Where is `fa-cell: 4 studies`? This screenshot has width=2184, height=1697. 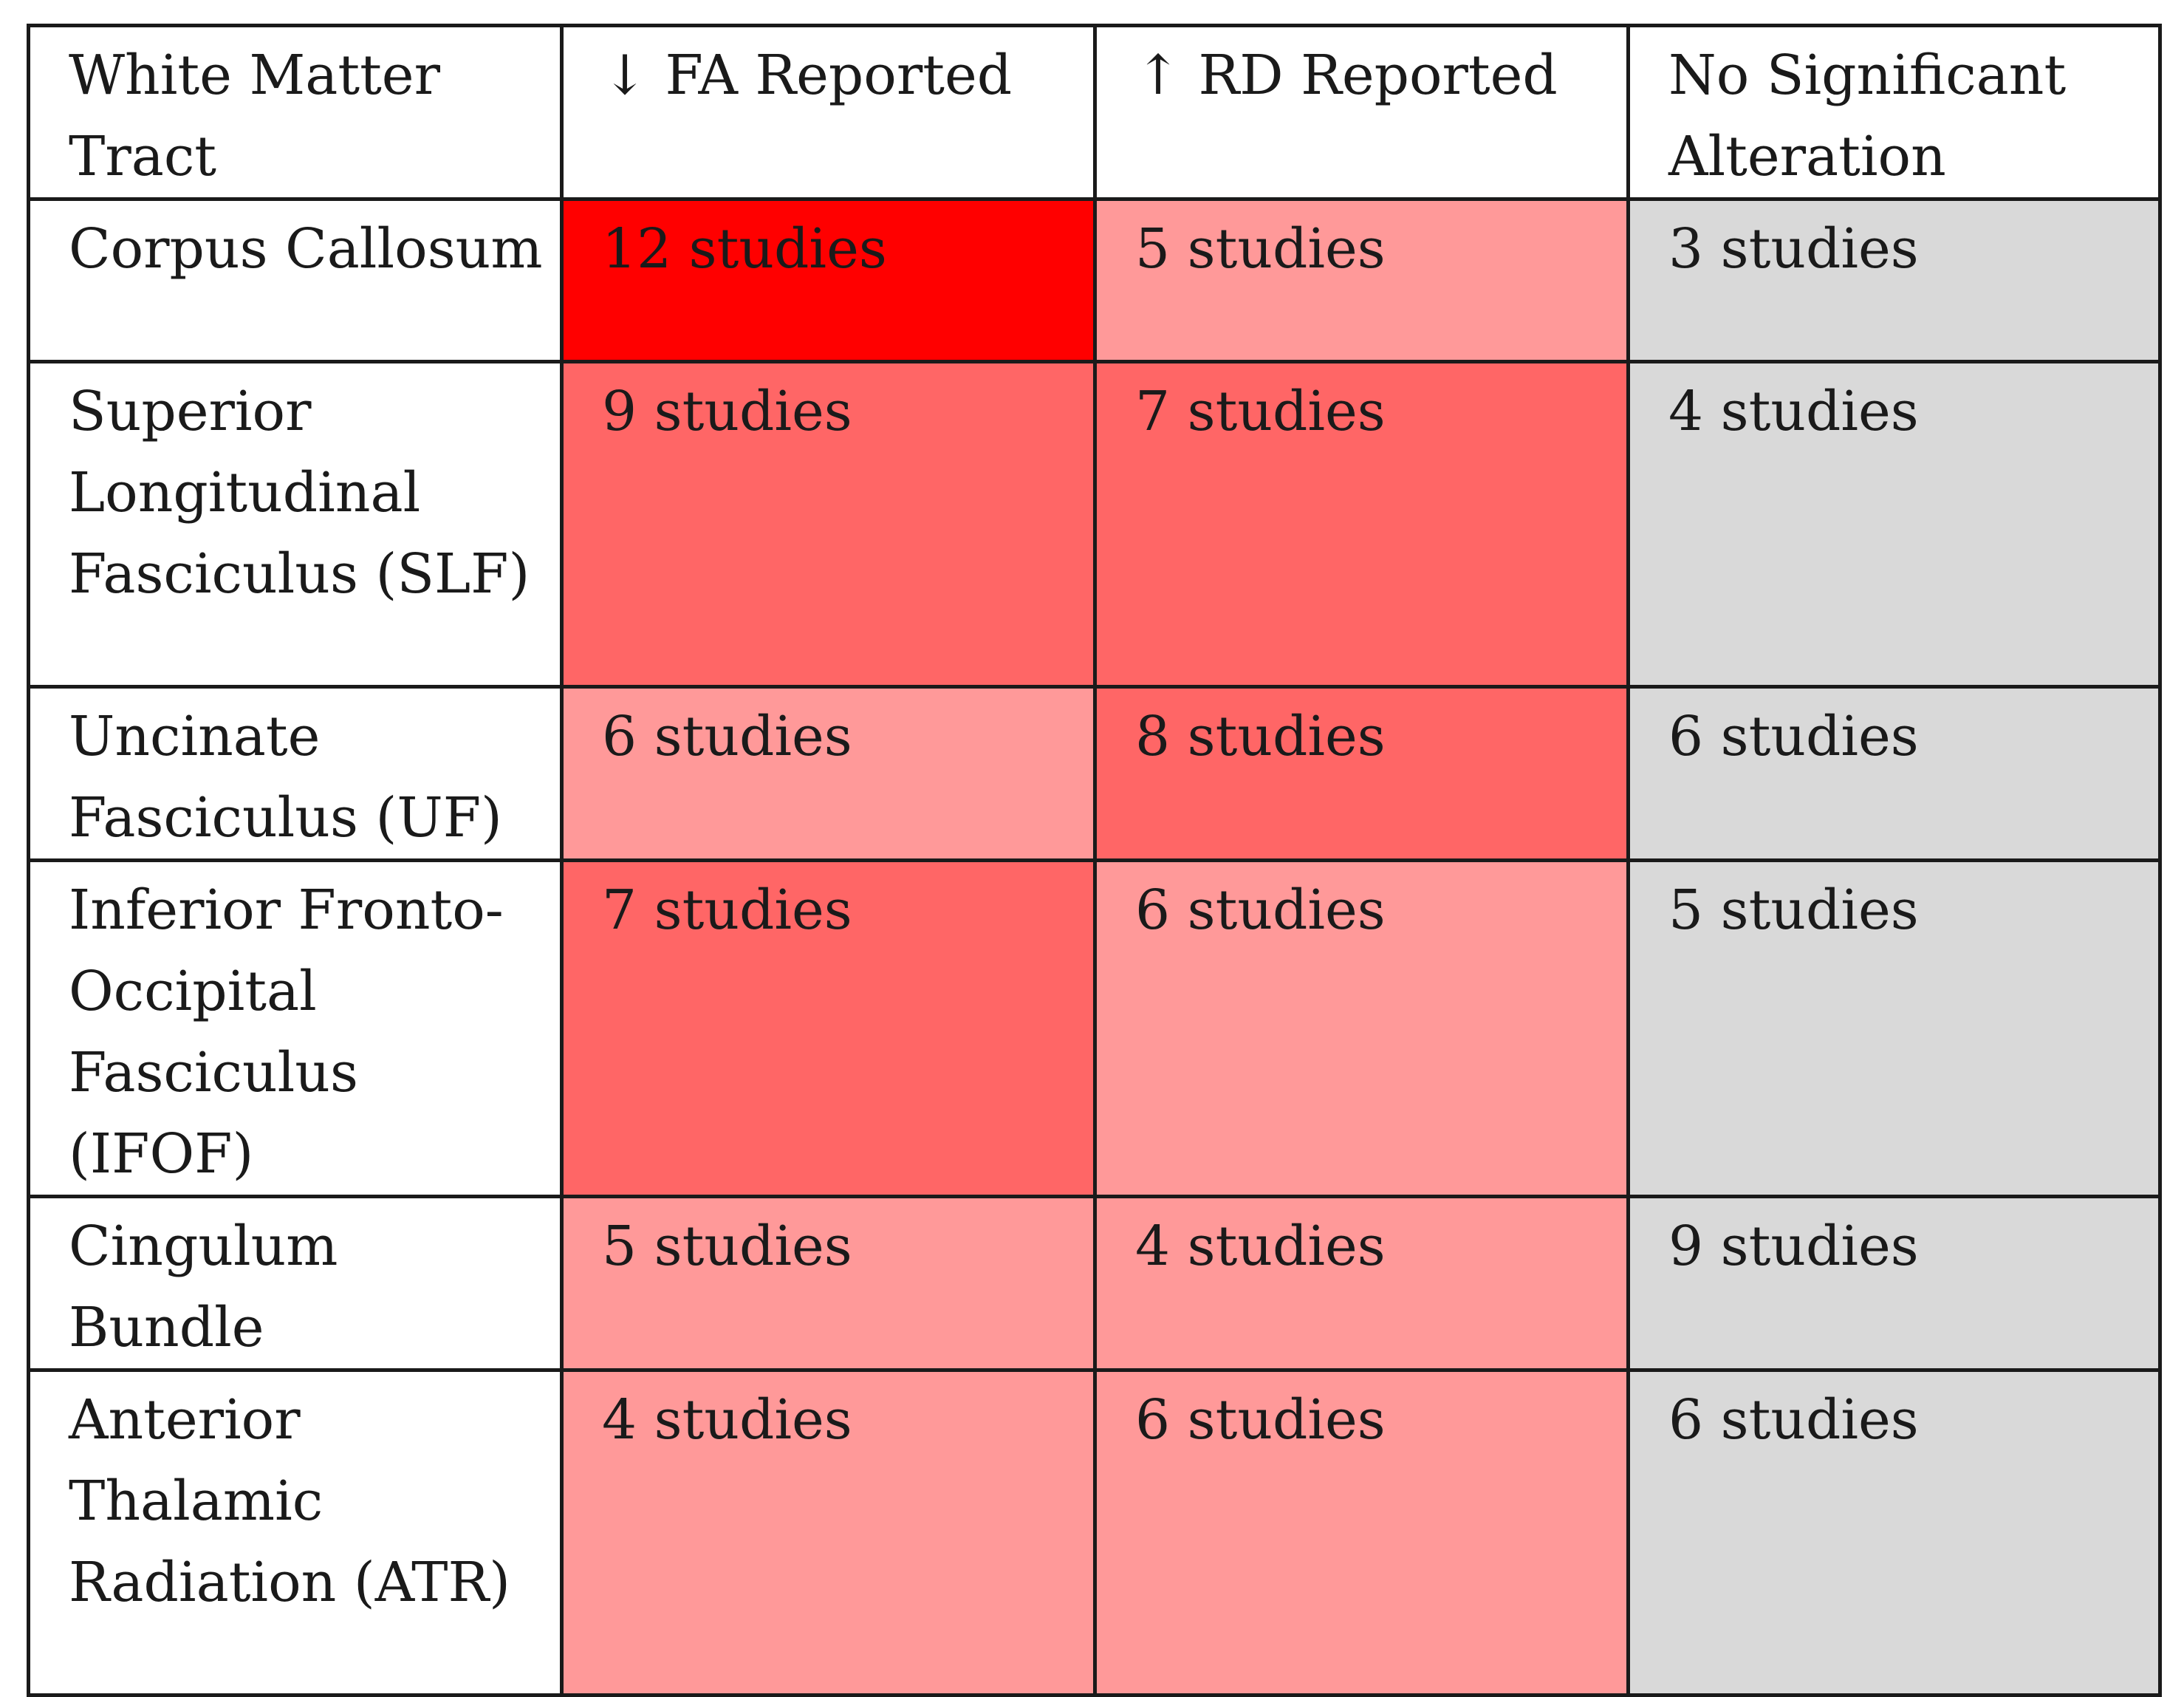
fa-cell: 4 studies is located at coordinates (828, 1532).